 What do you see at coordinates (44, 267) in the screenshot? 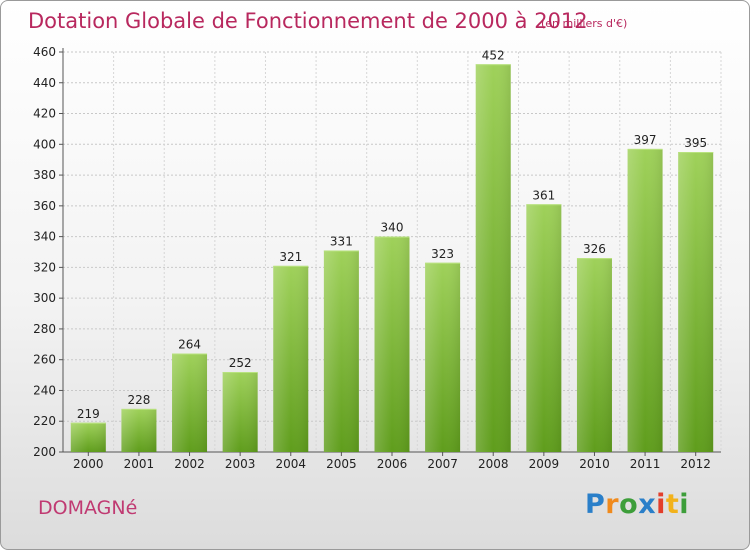
I see `y-tick-label: 320` at bounding box center [44, 267].